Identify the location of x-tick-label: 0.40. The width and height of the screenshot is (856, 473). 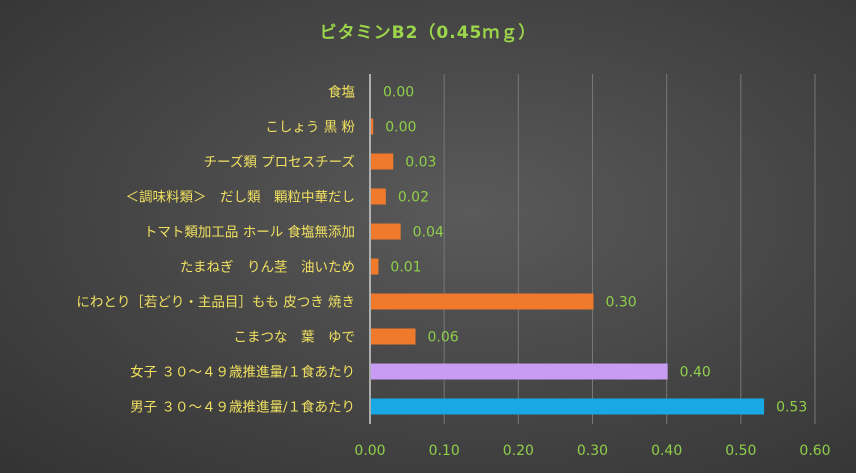
(666, 451).